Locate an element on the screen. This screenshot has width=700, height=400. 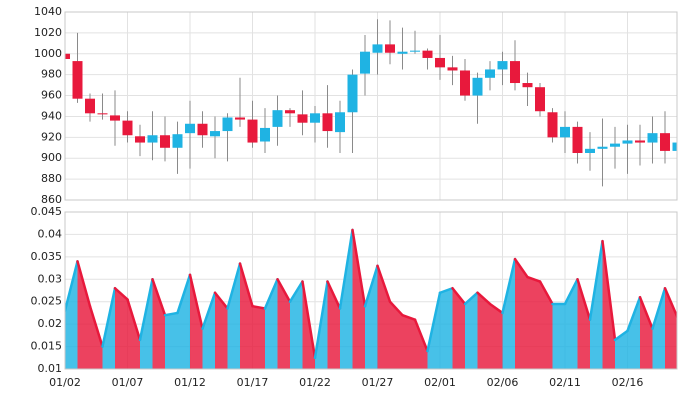
x-tick-label: 02/16 is located at coordinates (628, 382).